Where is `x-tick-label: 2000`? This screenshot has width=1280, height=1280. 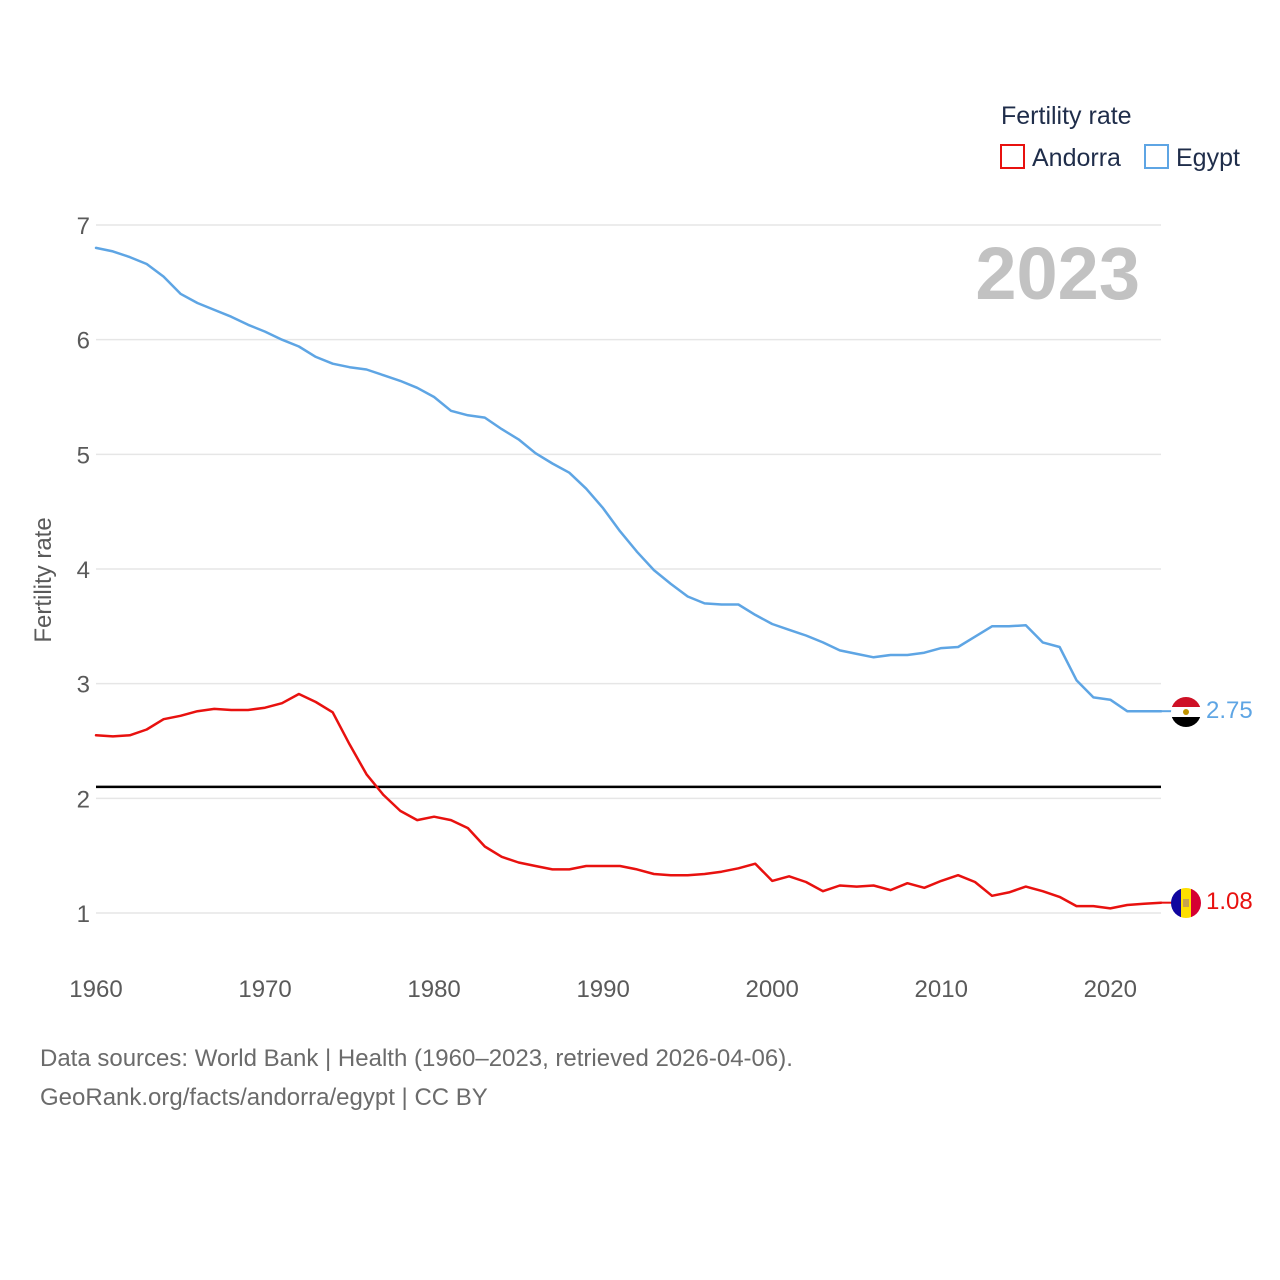
x-tick-label: 2000 is located at coordinates (771, 989).